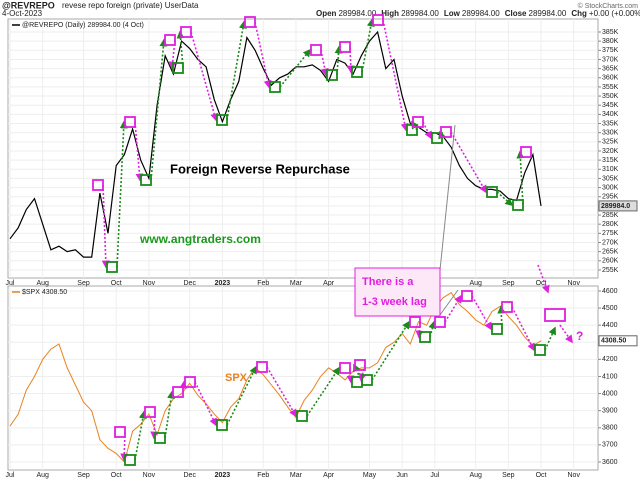 The width and height of the screenshot is (640, 481). What do you see at coordinates (610, 215) in the screenshot?
I see `y-tick-label: 285K` at bounding box center [610, 215].